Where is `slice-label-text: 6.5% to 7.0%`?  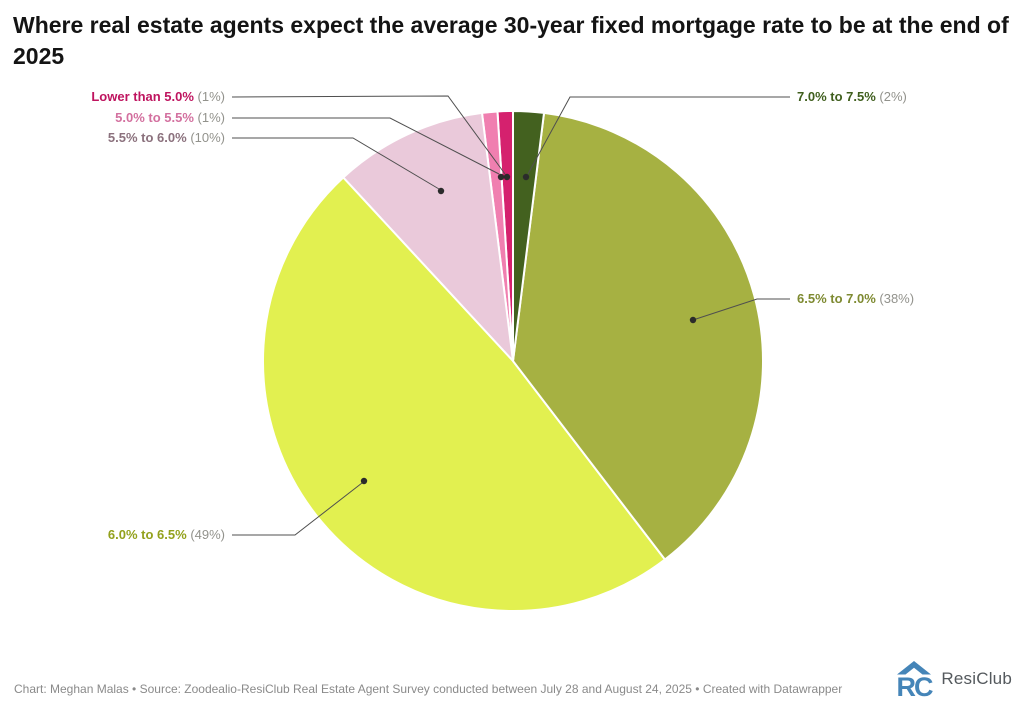 slice-label-text: 6.5% to 7.0% is located at coordinates (836, 298).